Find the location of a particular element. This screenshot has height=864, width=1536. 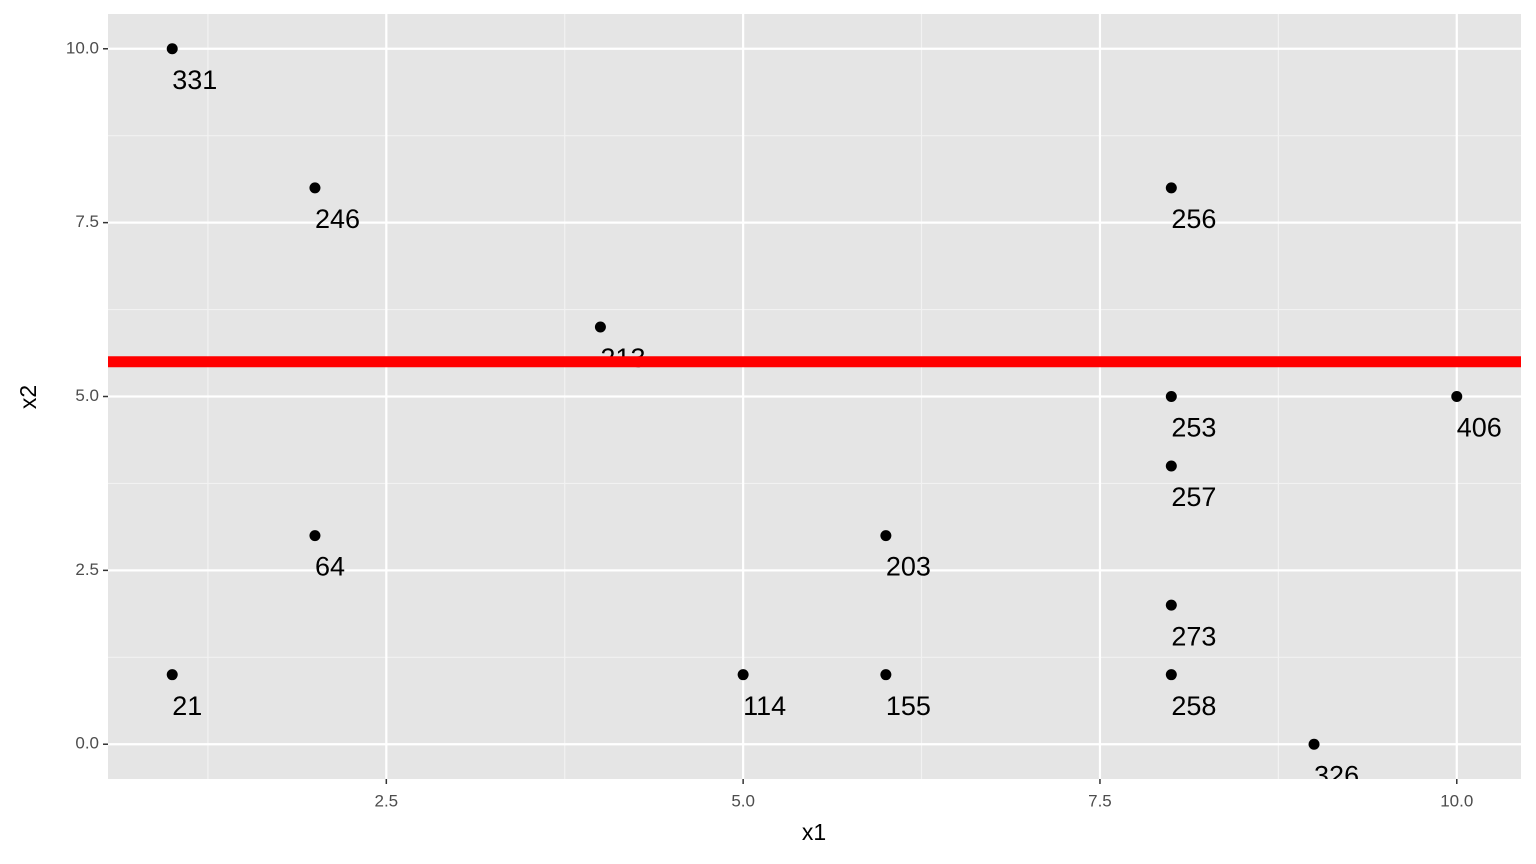

point-label: 253 is located at coordinates (1193, 428).